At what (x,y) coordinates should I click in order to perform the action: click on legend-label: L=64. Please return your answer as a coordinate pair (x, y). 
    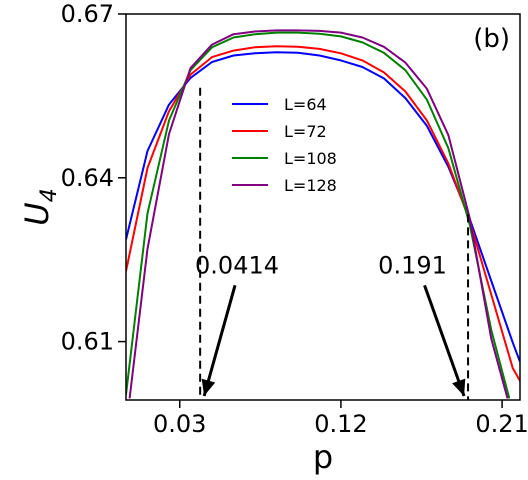
    Looking at the image, I should click on (305, 104).